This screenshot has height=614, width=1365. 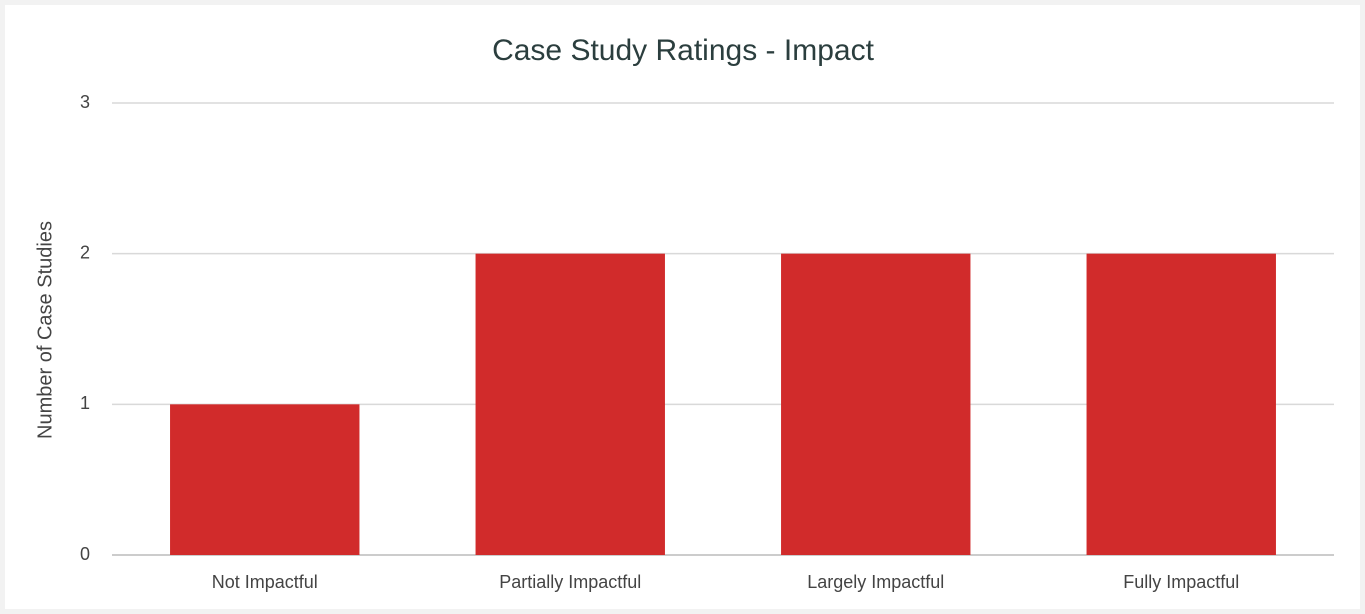 I want to click on x-tick-label: Fully Impactful, so click(x=1181, y=582).